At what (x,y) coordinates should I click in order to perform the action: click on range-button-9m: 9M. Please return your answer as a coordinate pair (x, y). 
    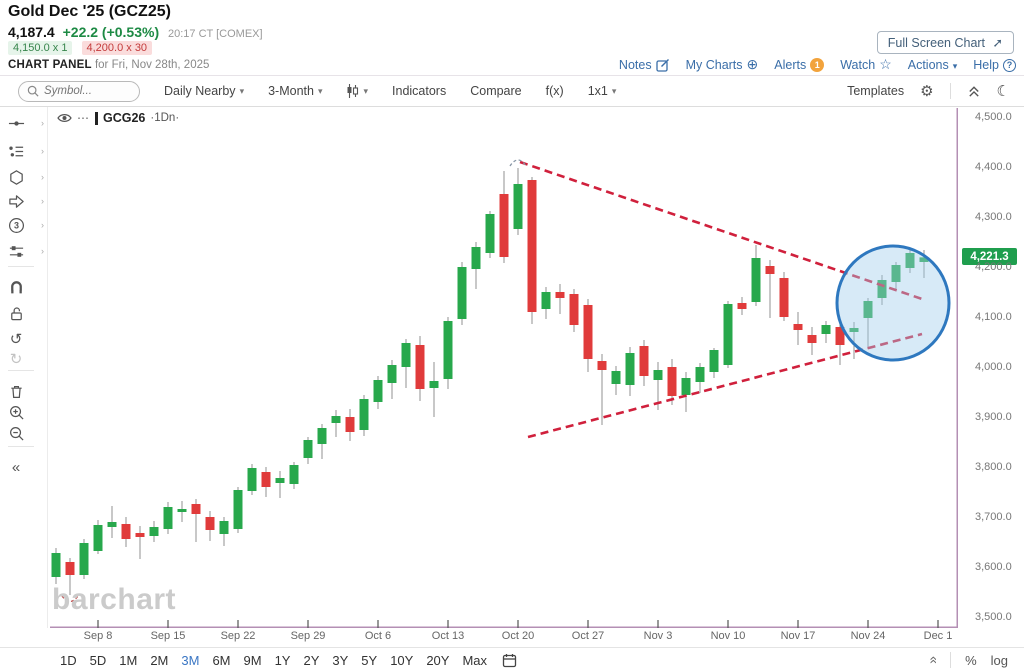
    Looking at the image, I should click on (252, 660).